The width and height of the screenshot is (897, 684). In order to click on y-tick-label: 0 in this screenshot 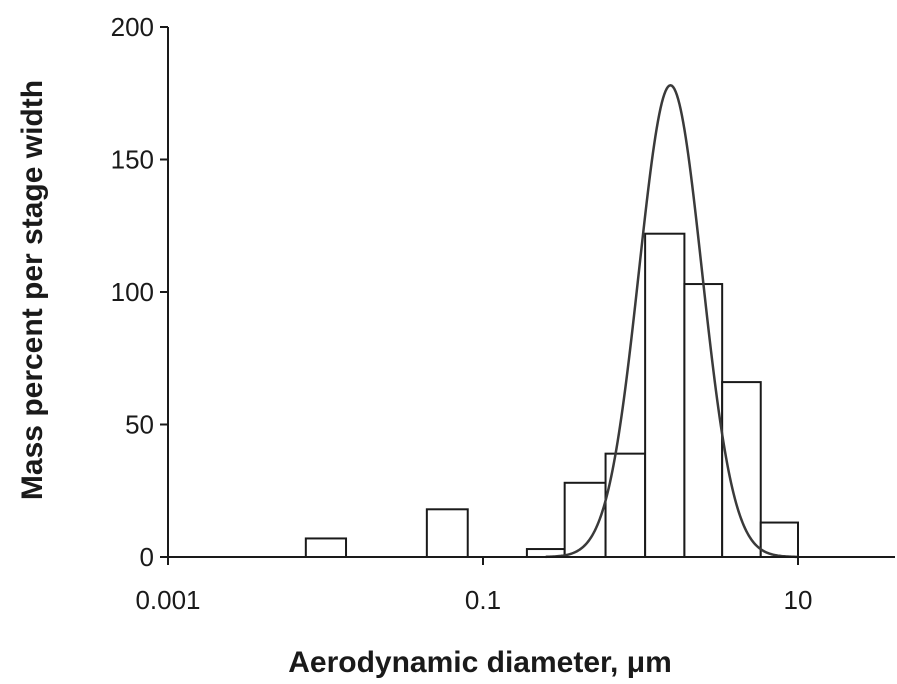, I will do `click(147, 557)`.